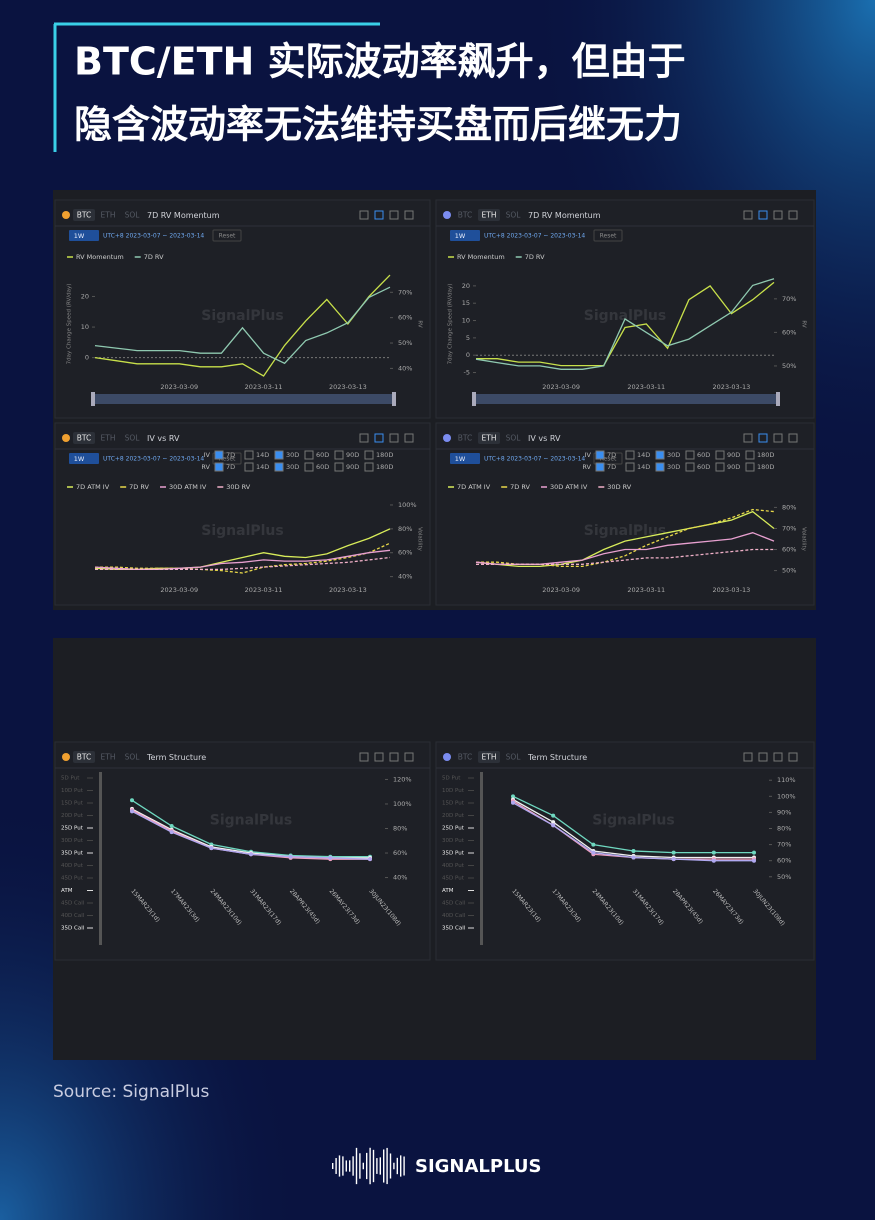 The height and width of the screenshot is (1220, 875). I want to click on legend-label: 30D ATM IV, so click(569, 487).